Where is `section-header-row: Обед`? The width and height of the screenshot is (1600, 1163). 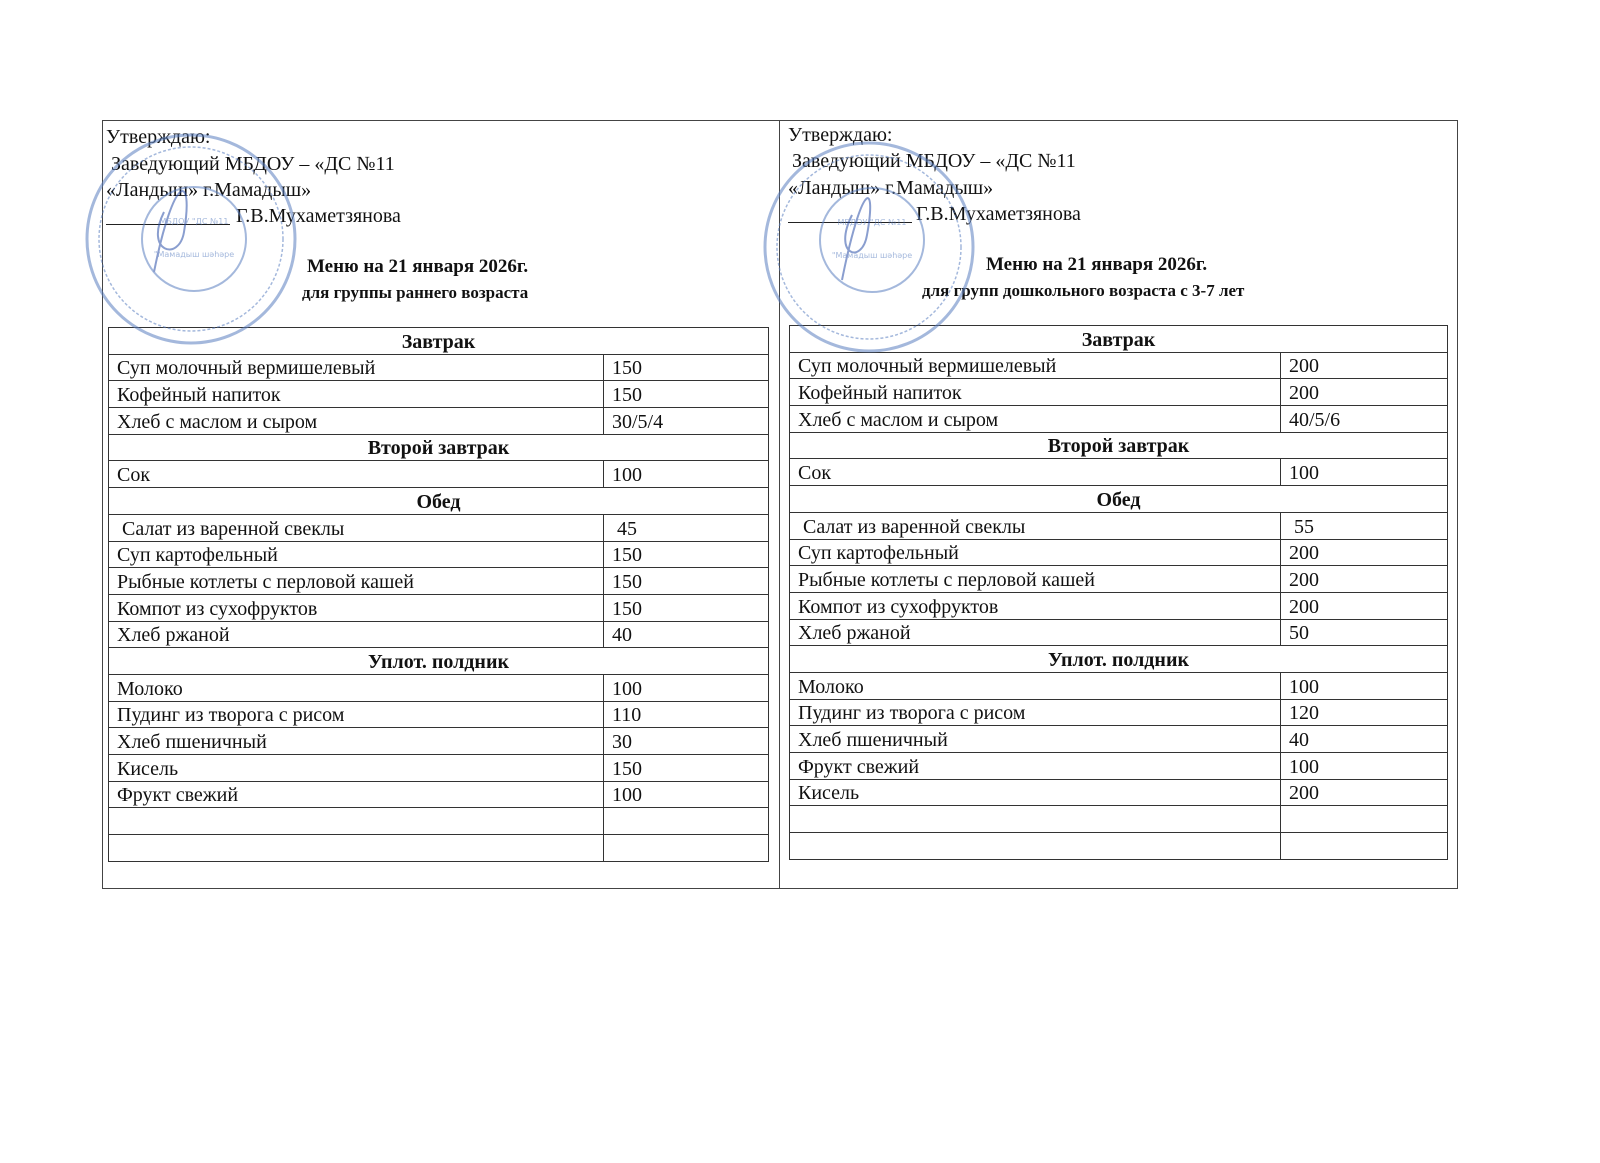 section-header-row: Обед is located at coordinates (1118, 499).